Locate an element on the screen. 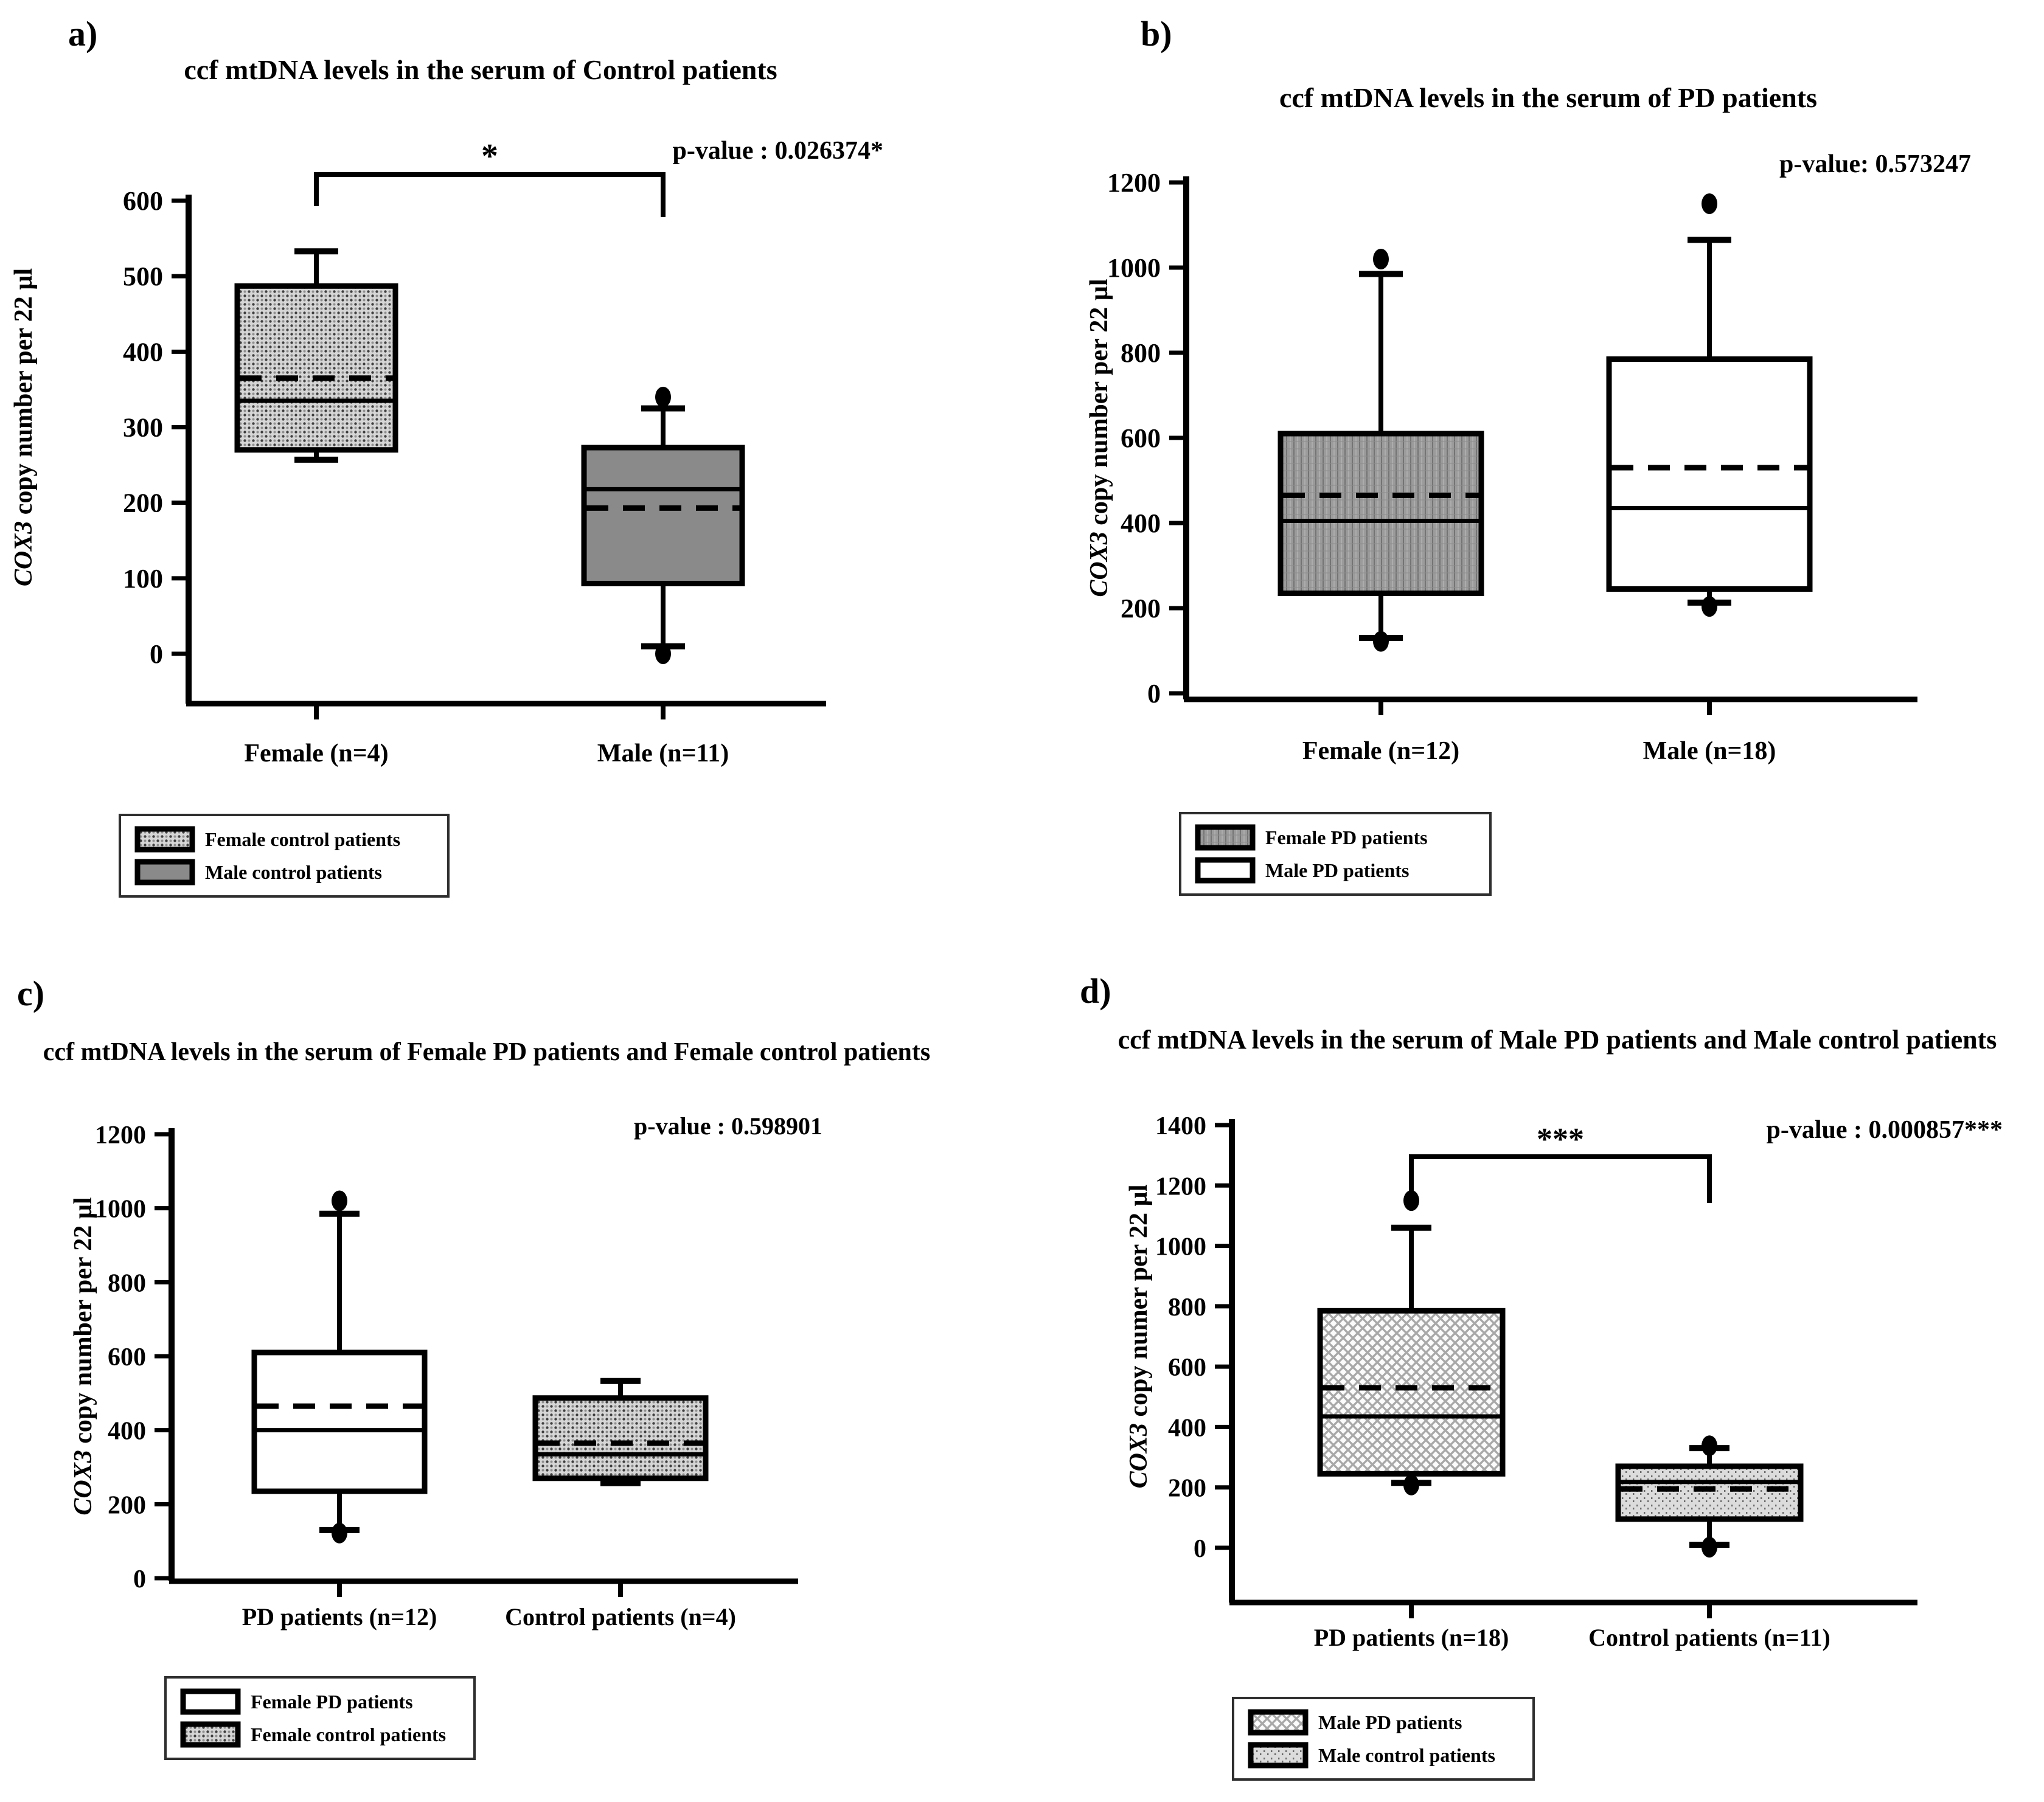 This screenshot has height=1802, width=2044. legend-label: Male PD patients is located at coordinates (1390, 1722).